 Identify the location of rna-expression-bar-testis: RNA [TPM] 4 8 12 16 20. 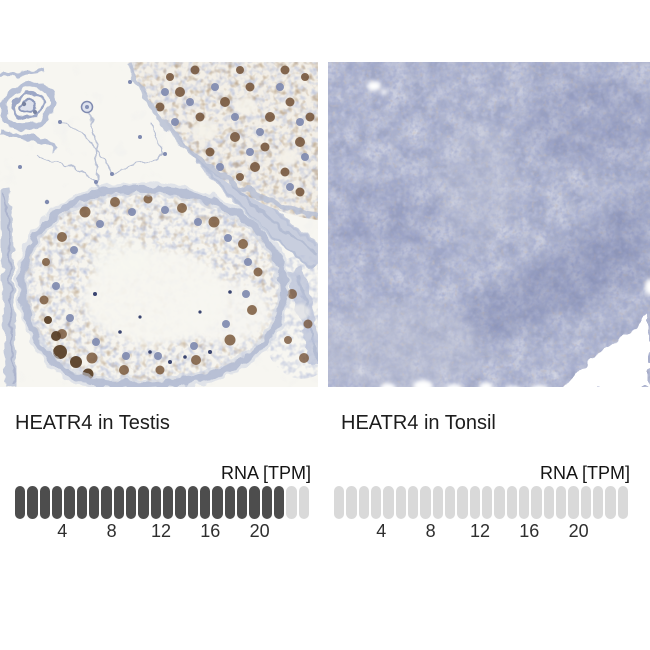
(163, 507).